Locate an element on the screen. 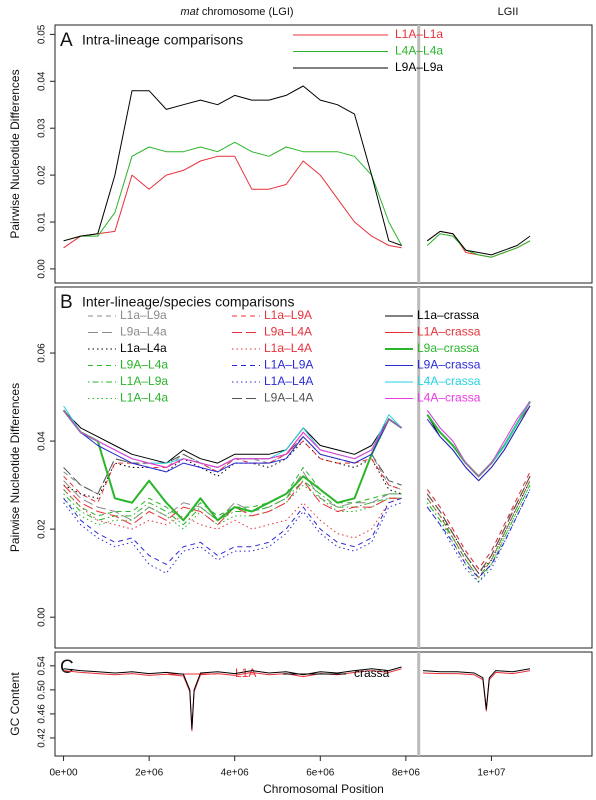 This screenshot has width=596, height=800. legend-label: L1A–L9a is located at coordinates (144, 381).